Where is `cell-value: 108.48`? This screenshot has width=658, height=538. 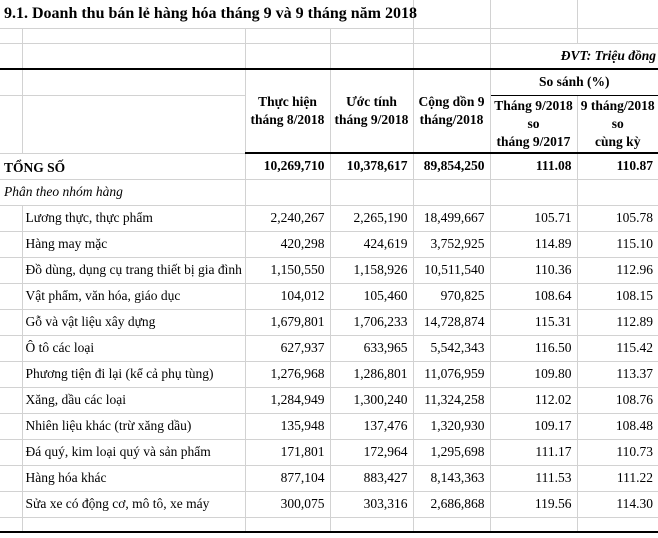 cell-value: 108.48 is located at coordinates (617, 426).